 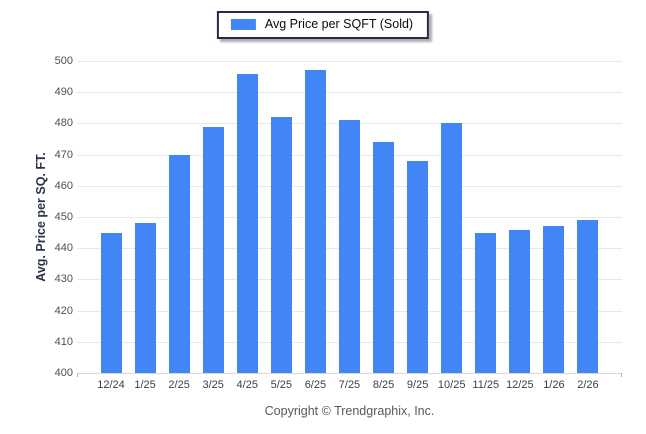 What do you see at coordinates (554, 385) in the screenshot?
I see `x-tick-label: 1/26` at bounding box center [554, 385].